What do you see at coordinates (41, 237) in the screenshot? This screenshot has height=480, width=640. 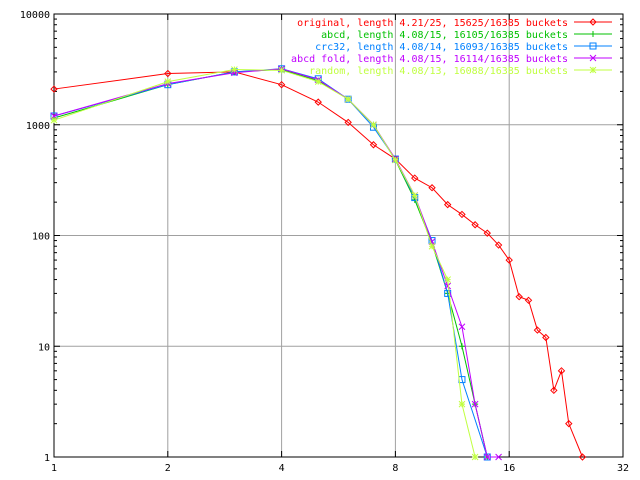 I see `y-tick-label: 100` at bounding box center [41, 237].